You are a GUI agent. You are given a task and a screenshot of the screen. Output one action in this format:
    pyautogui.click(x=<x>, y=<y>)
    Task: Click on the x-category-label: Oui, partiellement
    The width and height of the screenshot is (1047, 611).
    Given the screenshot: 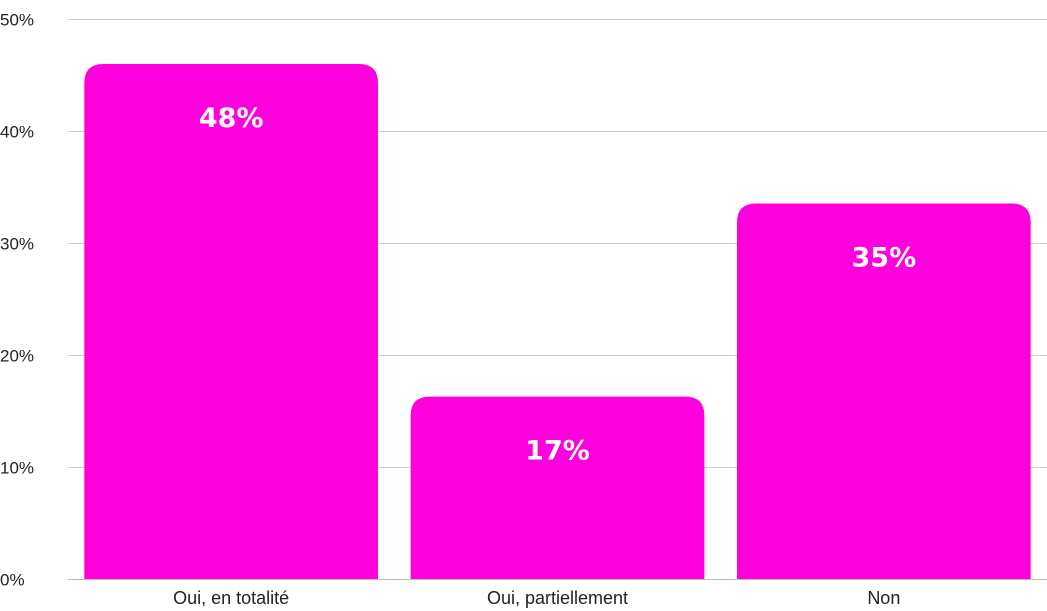 What is the action you would take?
    pyautogui.click(x=557, y=598)
    